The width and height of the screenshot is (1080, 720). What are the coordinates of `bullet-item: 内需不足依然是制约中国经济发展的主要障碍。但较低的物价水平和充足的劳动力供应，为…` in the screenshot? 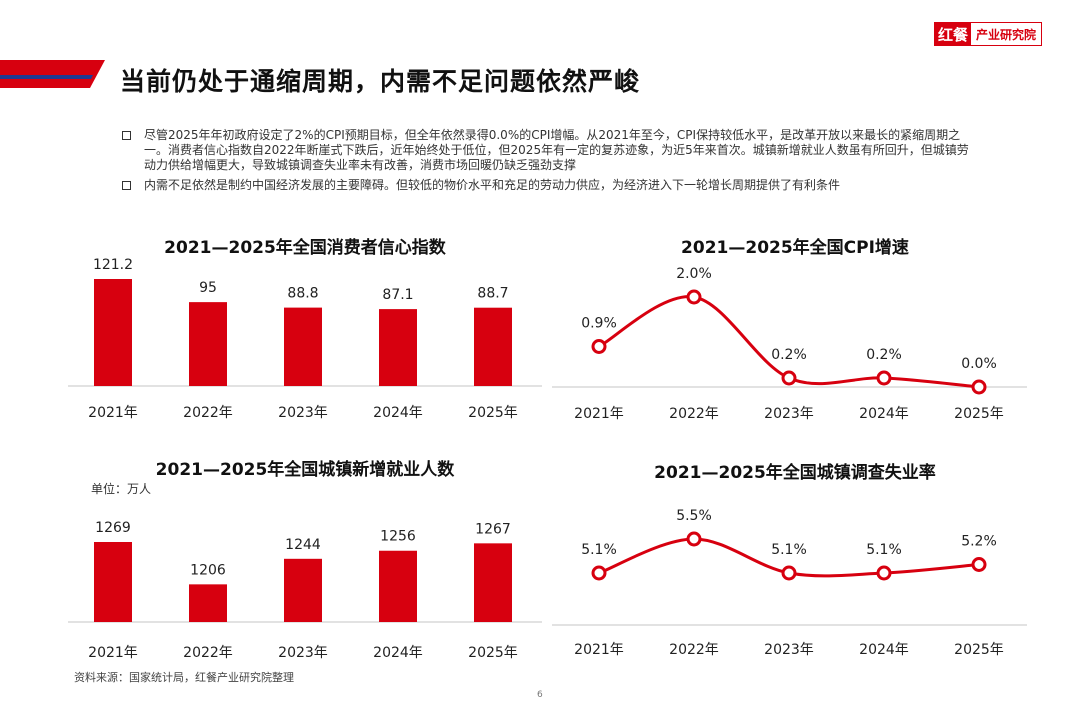 It's located at (547, 185).